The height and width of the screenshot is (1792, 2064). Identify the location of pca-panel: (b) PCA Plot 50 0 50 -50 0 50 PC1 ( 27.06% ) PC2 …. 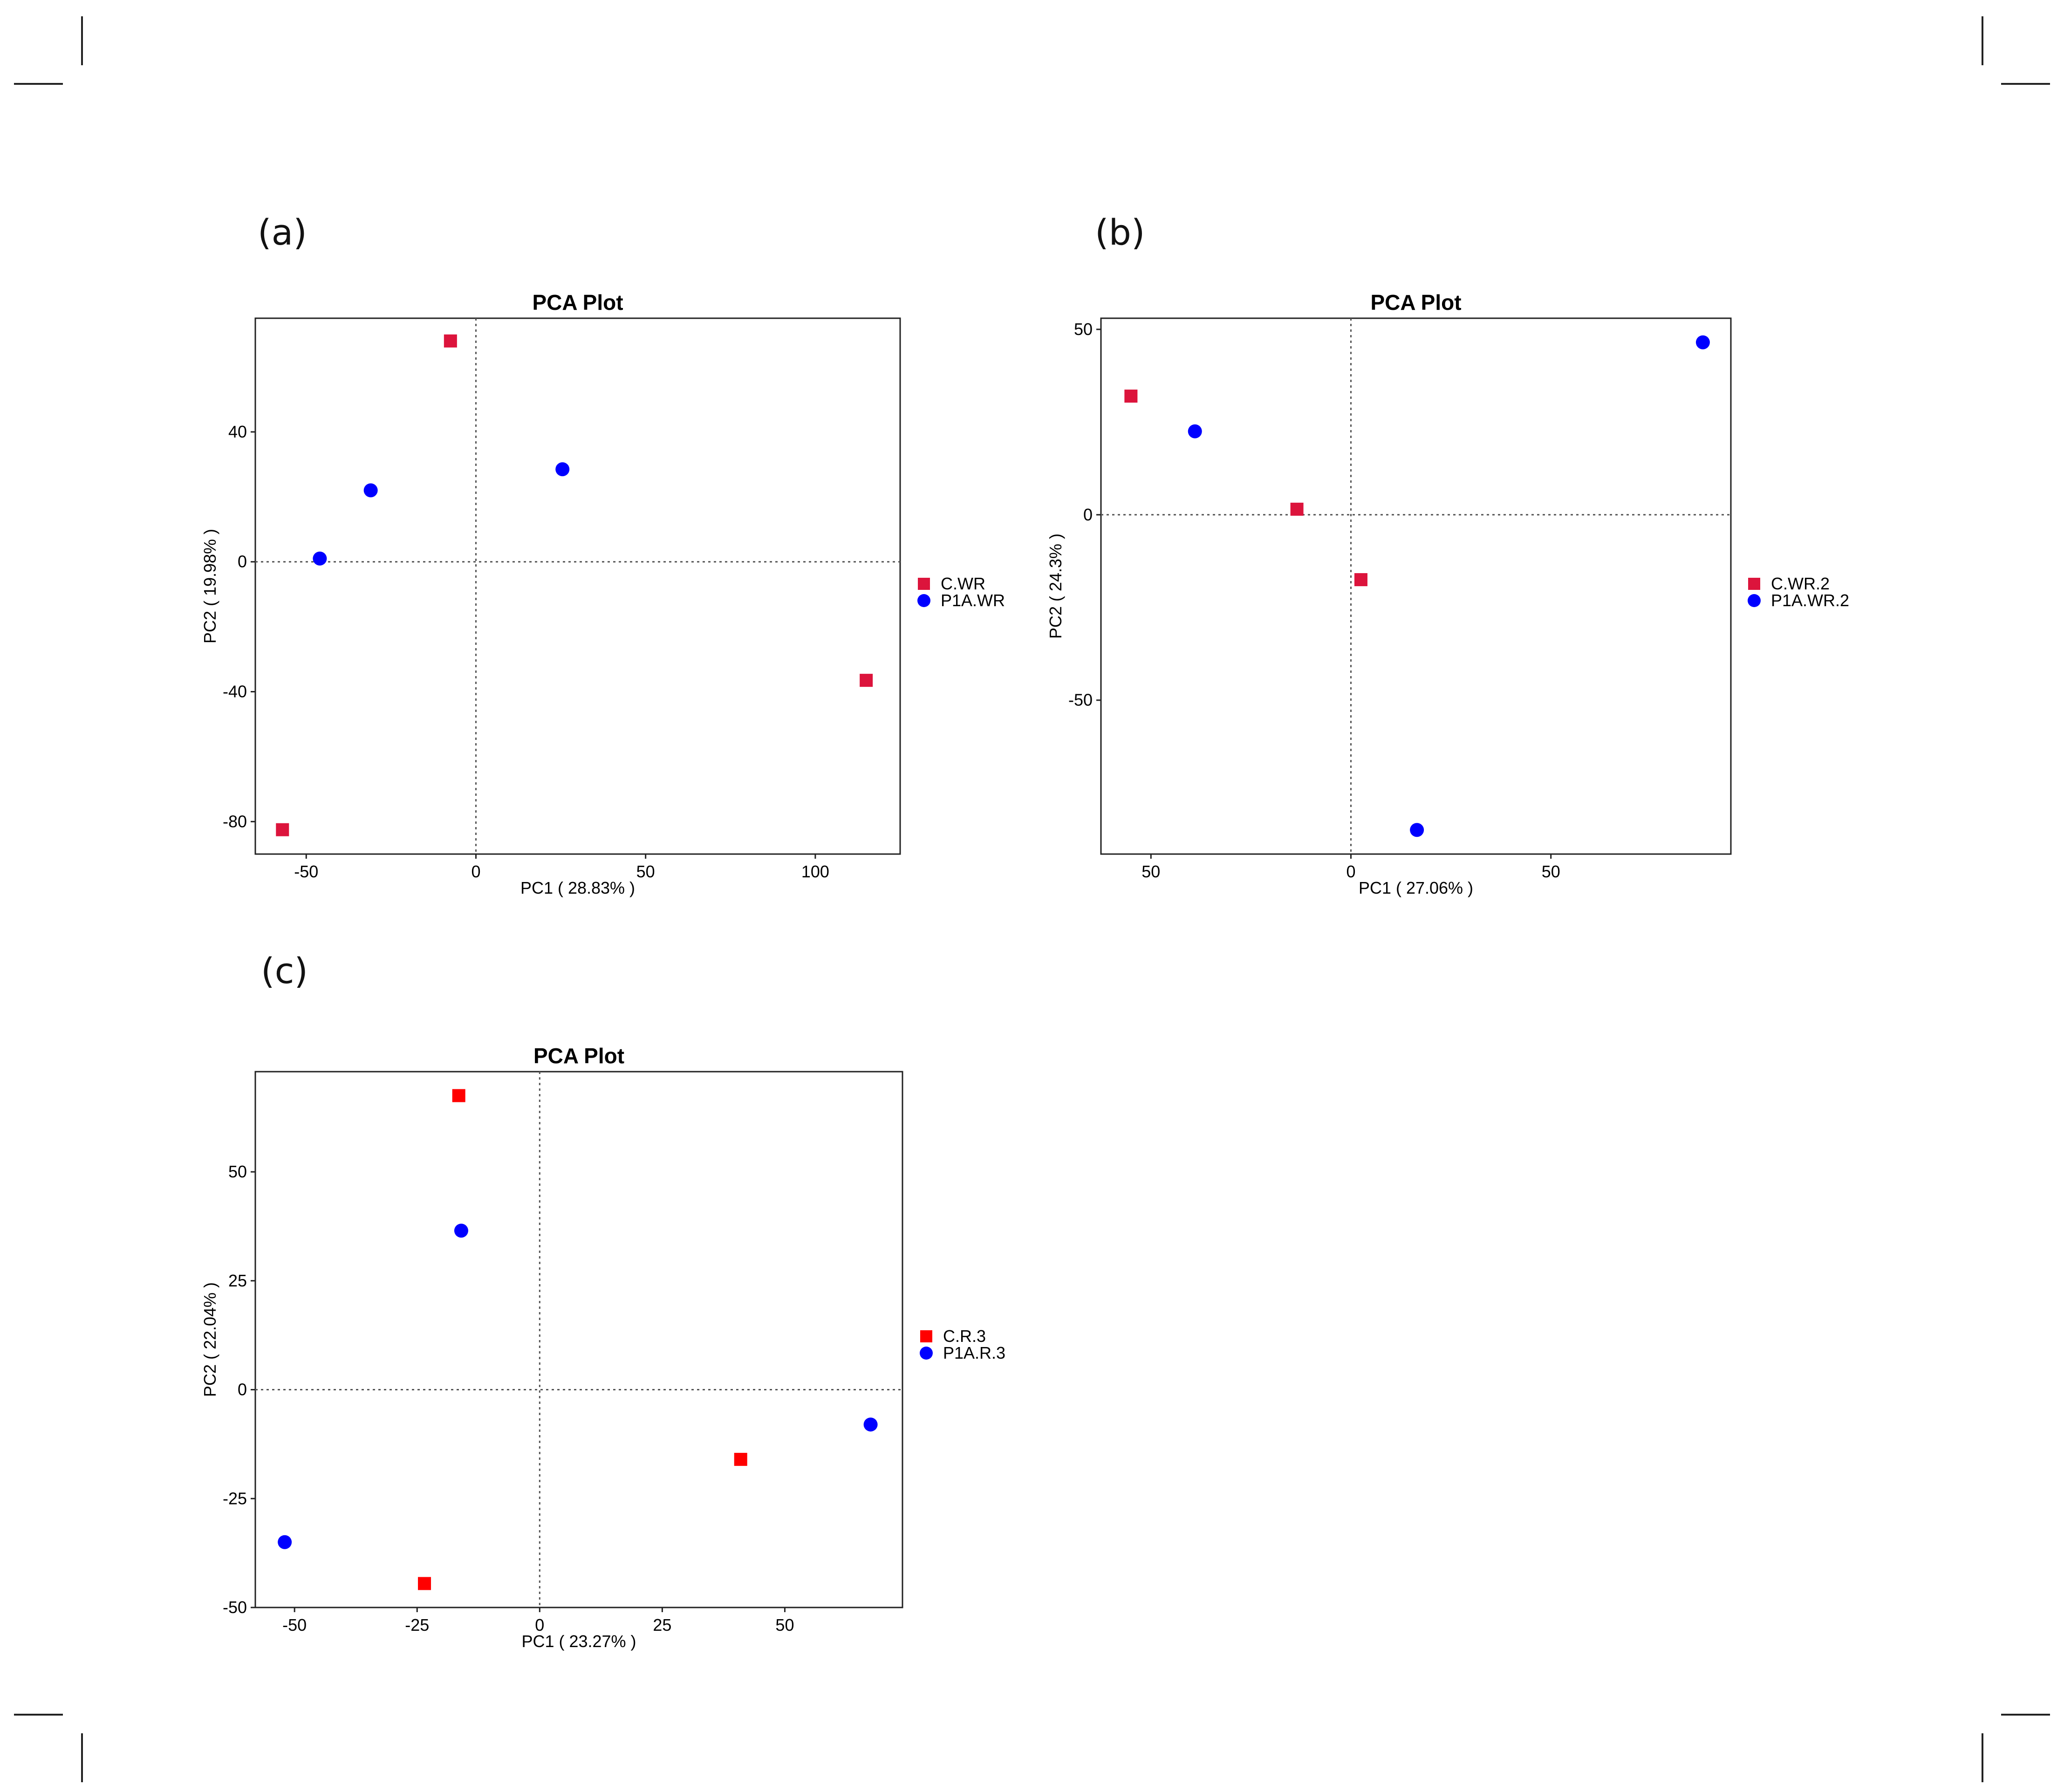
(1447, 554).